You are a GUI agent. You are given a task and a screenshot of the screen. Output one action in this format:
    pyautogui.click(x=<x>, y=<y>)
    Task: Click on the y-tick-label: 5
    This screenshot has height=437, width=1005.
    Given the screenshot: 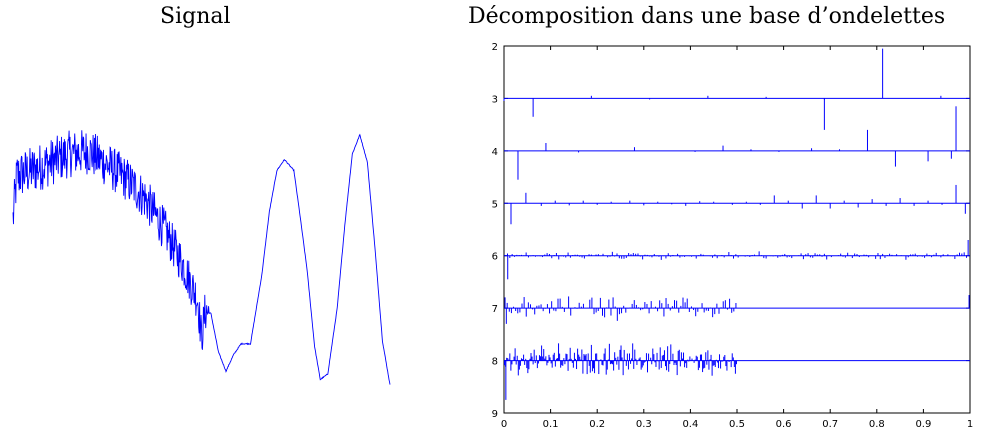 What is the action you would take?
    pyautogui.click(x=495, y=204)
    